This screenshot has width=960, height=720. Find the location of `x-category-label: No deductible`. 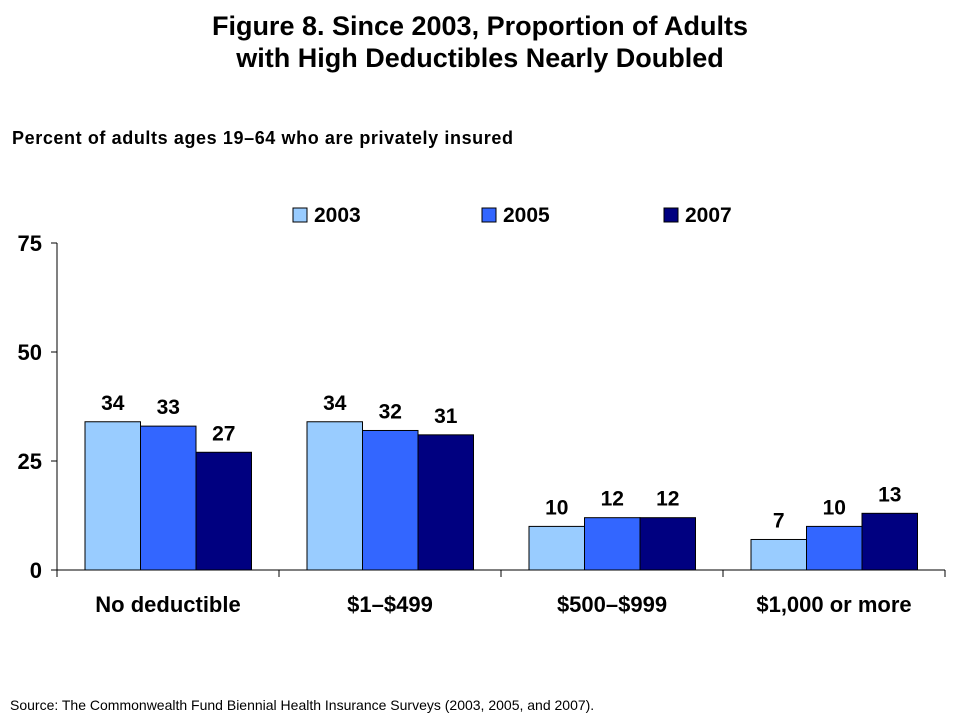

x-category-label: No deductible is located at coordinates (167, 604).